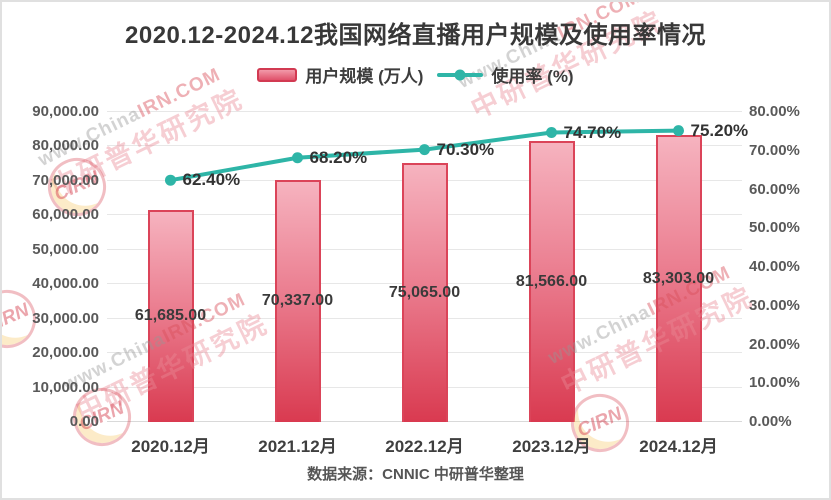 Image resolution: width=831 pixels, height=500 pixels. I want to click on right-axis-tick: 30.00%, so click(774, 305).